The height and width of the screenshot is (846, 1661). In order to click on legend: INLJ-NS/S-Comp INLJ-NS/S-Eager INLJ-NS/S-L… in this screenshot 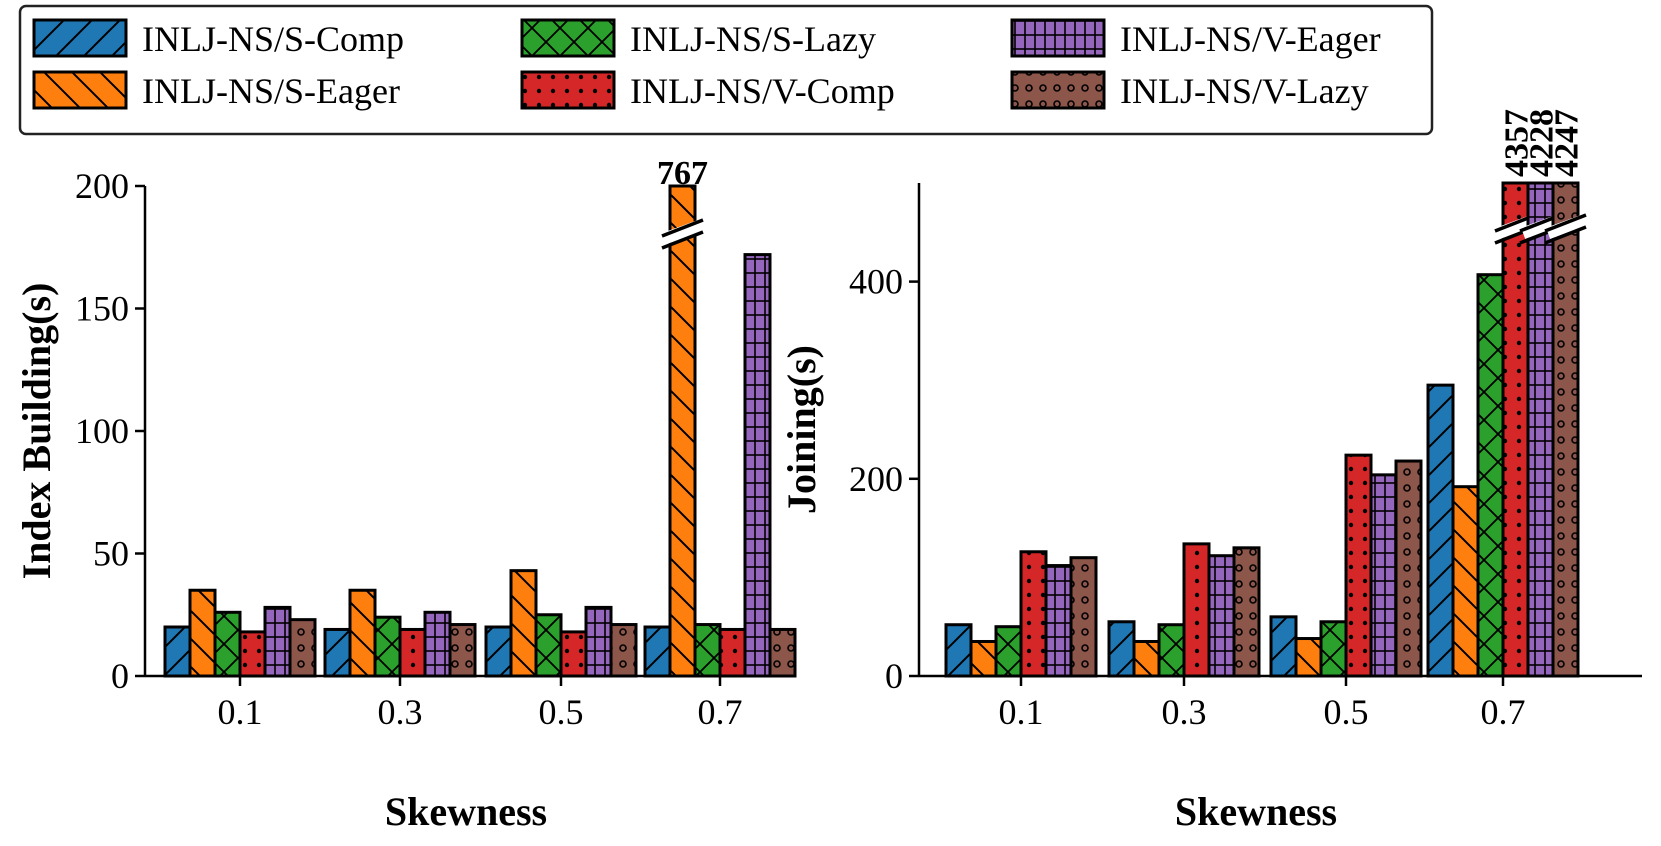, I will do `click(706, 64)`.